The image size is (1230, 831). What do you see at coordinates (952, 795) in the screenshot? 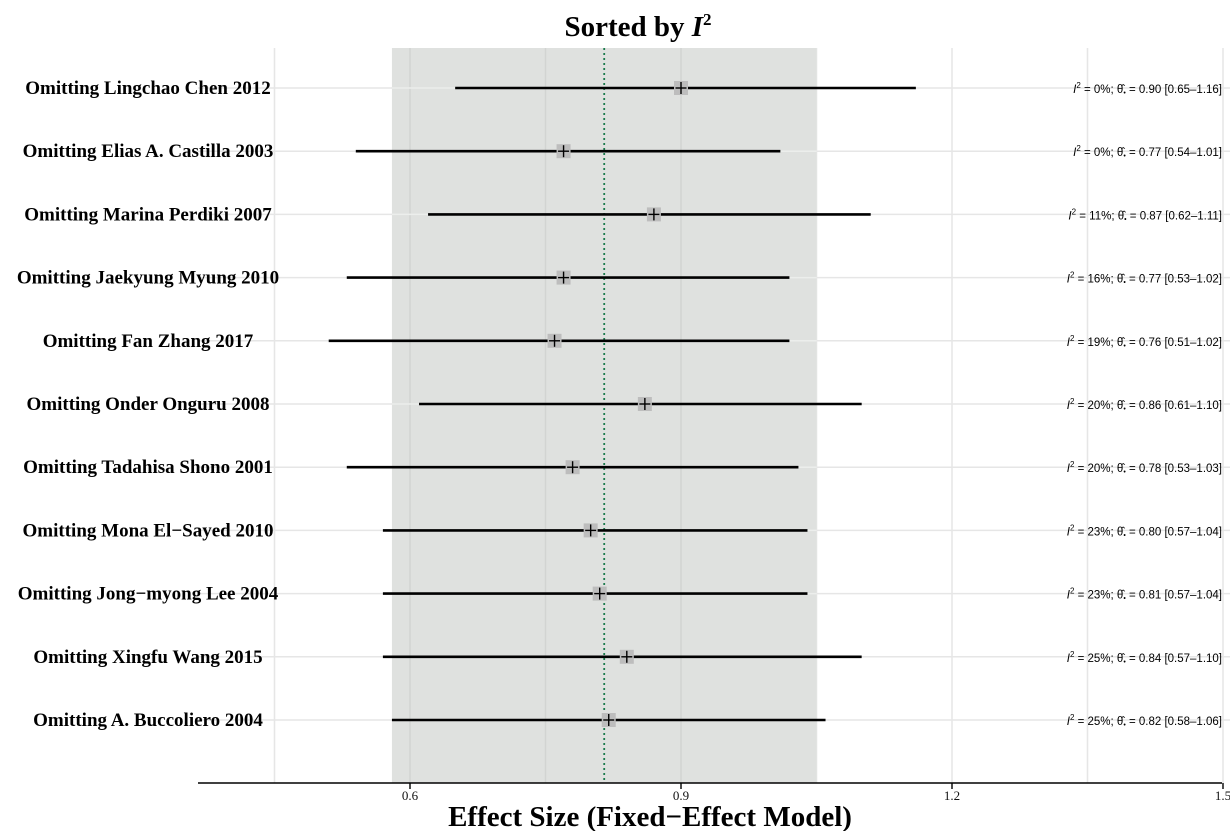
I see `x-tick-label: 1.2` at bounding box center [952, 795].